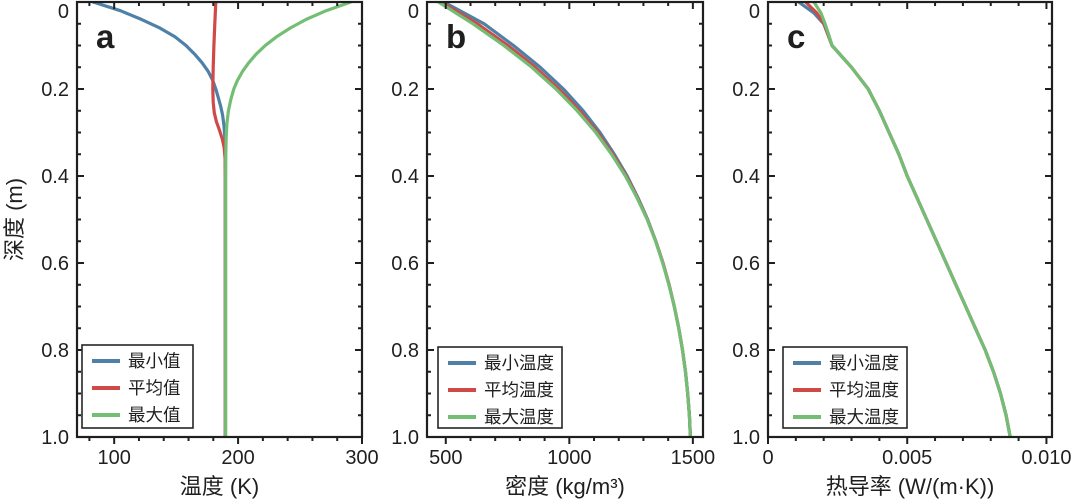 This screenshot has height=504, width=1080. Describe the element at coordinates (154, 361) in the screenshot. I see `legend-label: 最小值` at that location.